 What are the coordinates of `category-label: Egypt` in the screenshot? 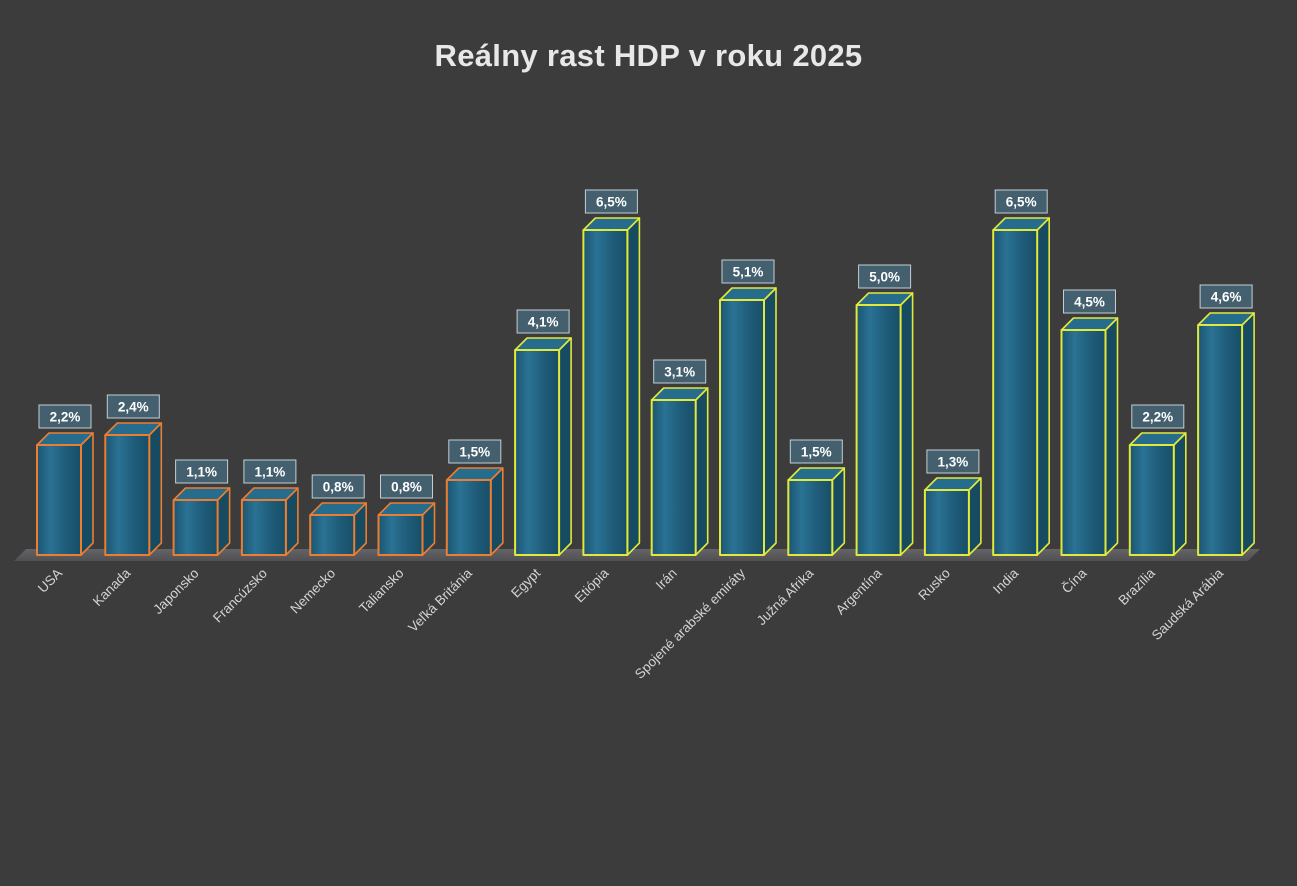 It's located at (525, 582).